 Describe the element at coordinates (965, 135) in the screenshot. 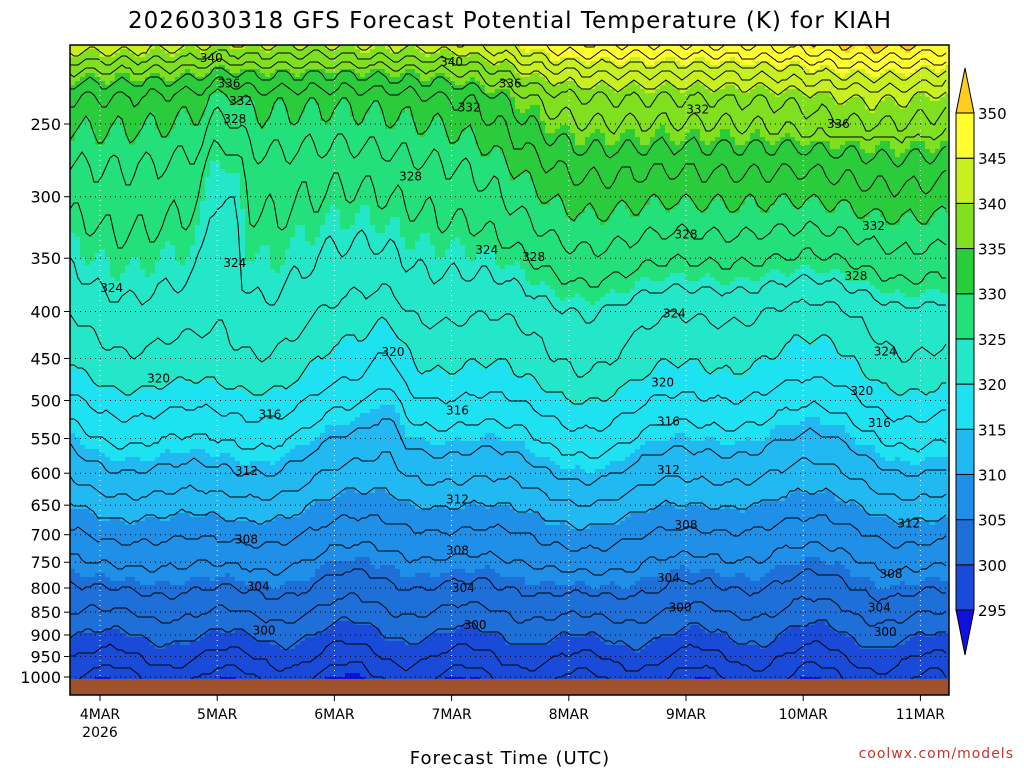

I see `colorbar-swatch` at that location.